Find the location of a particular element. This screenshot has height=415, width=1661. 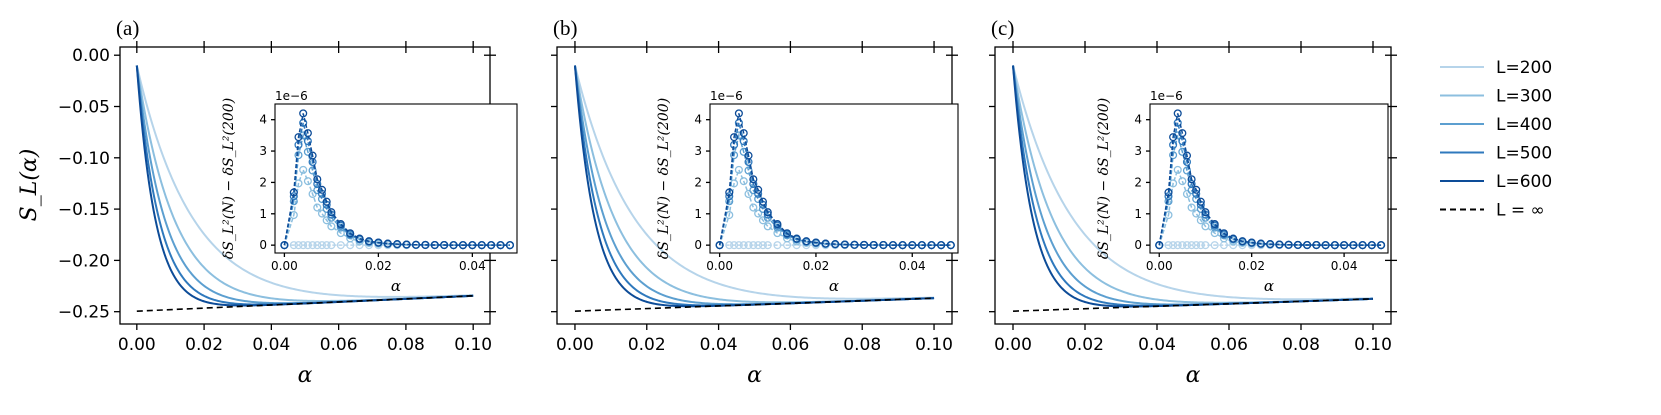

y-tick-label: −0.20 is located at coordinates (84, 261).